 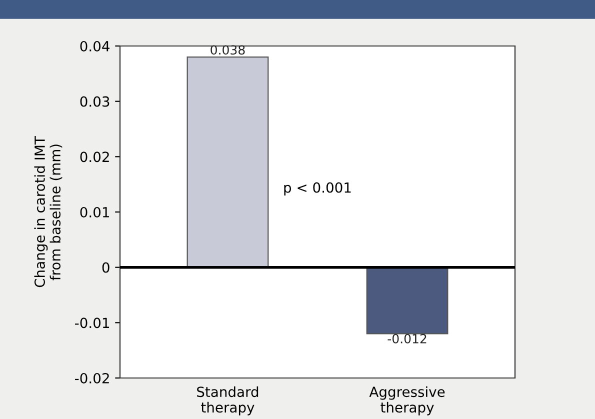 I want to click on x-tick-label: Standard therapy, so click(x=227, y=401).